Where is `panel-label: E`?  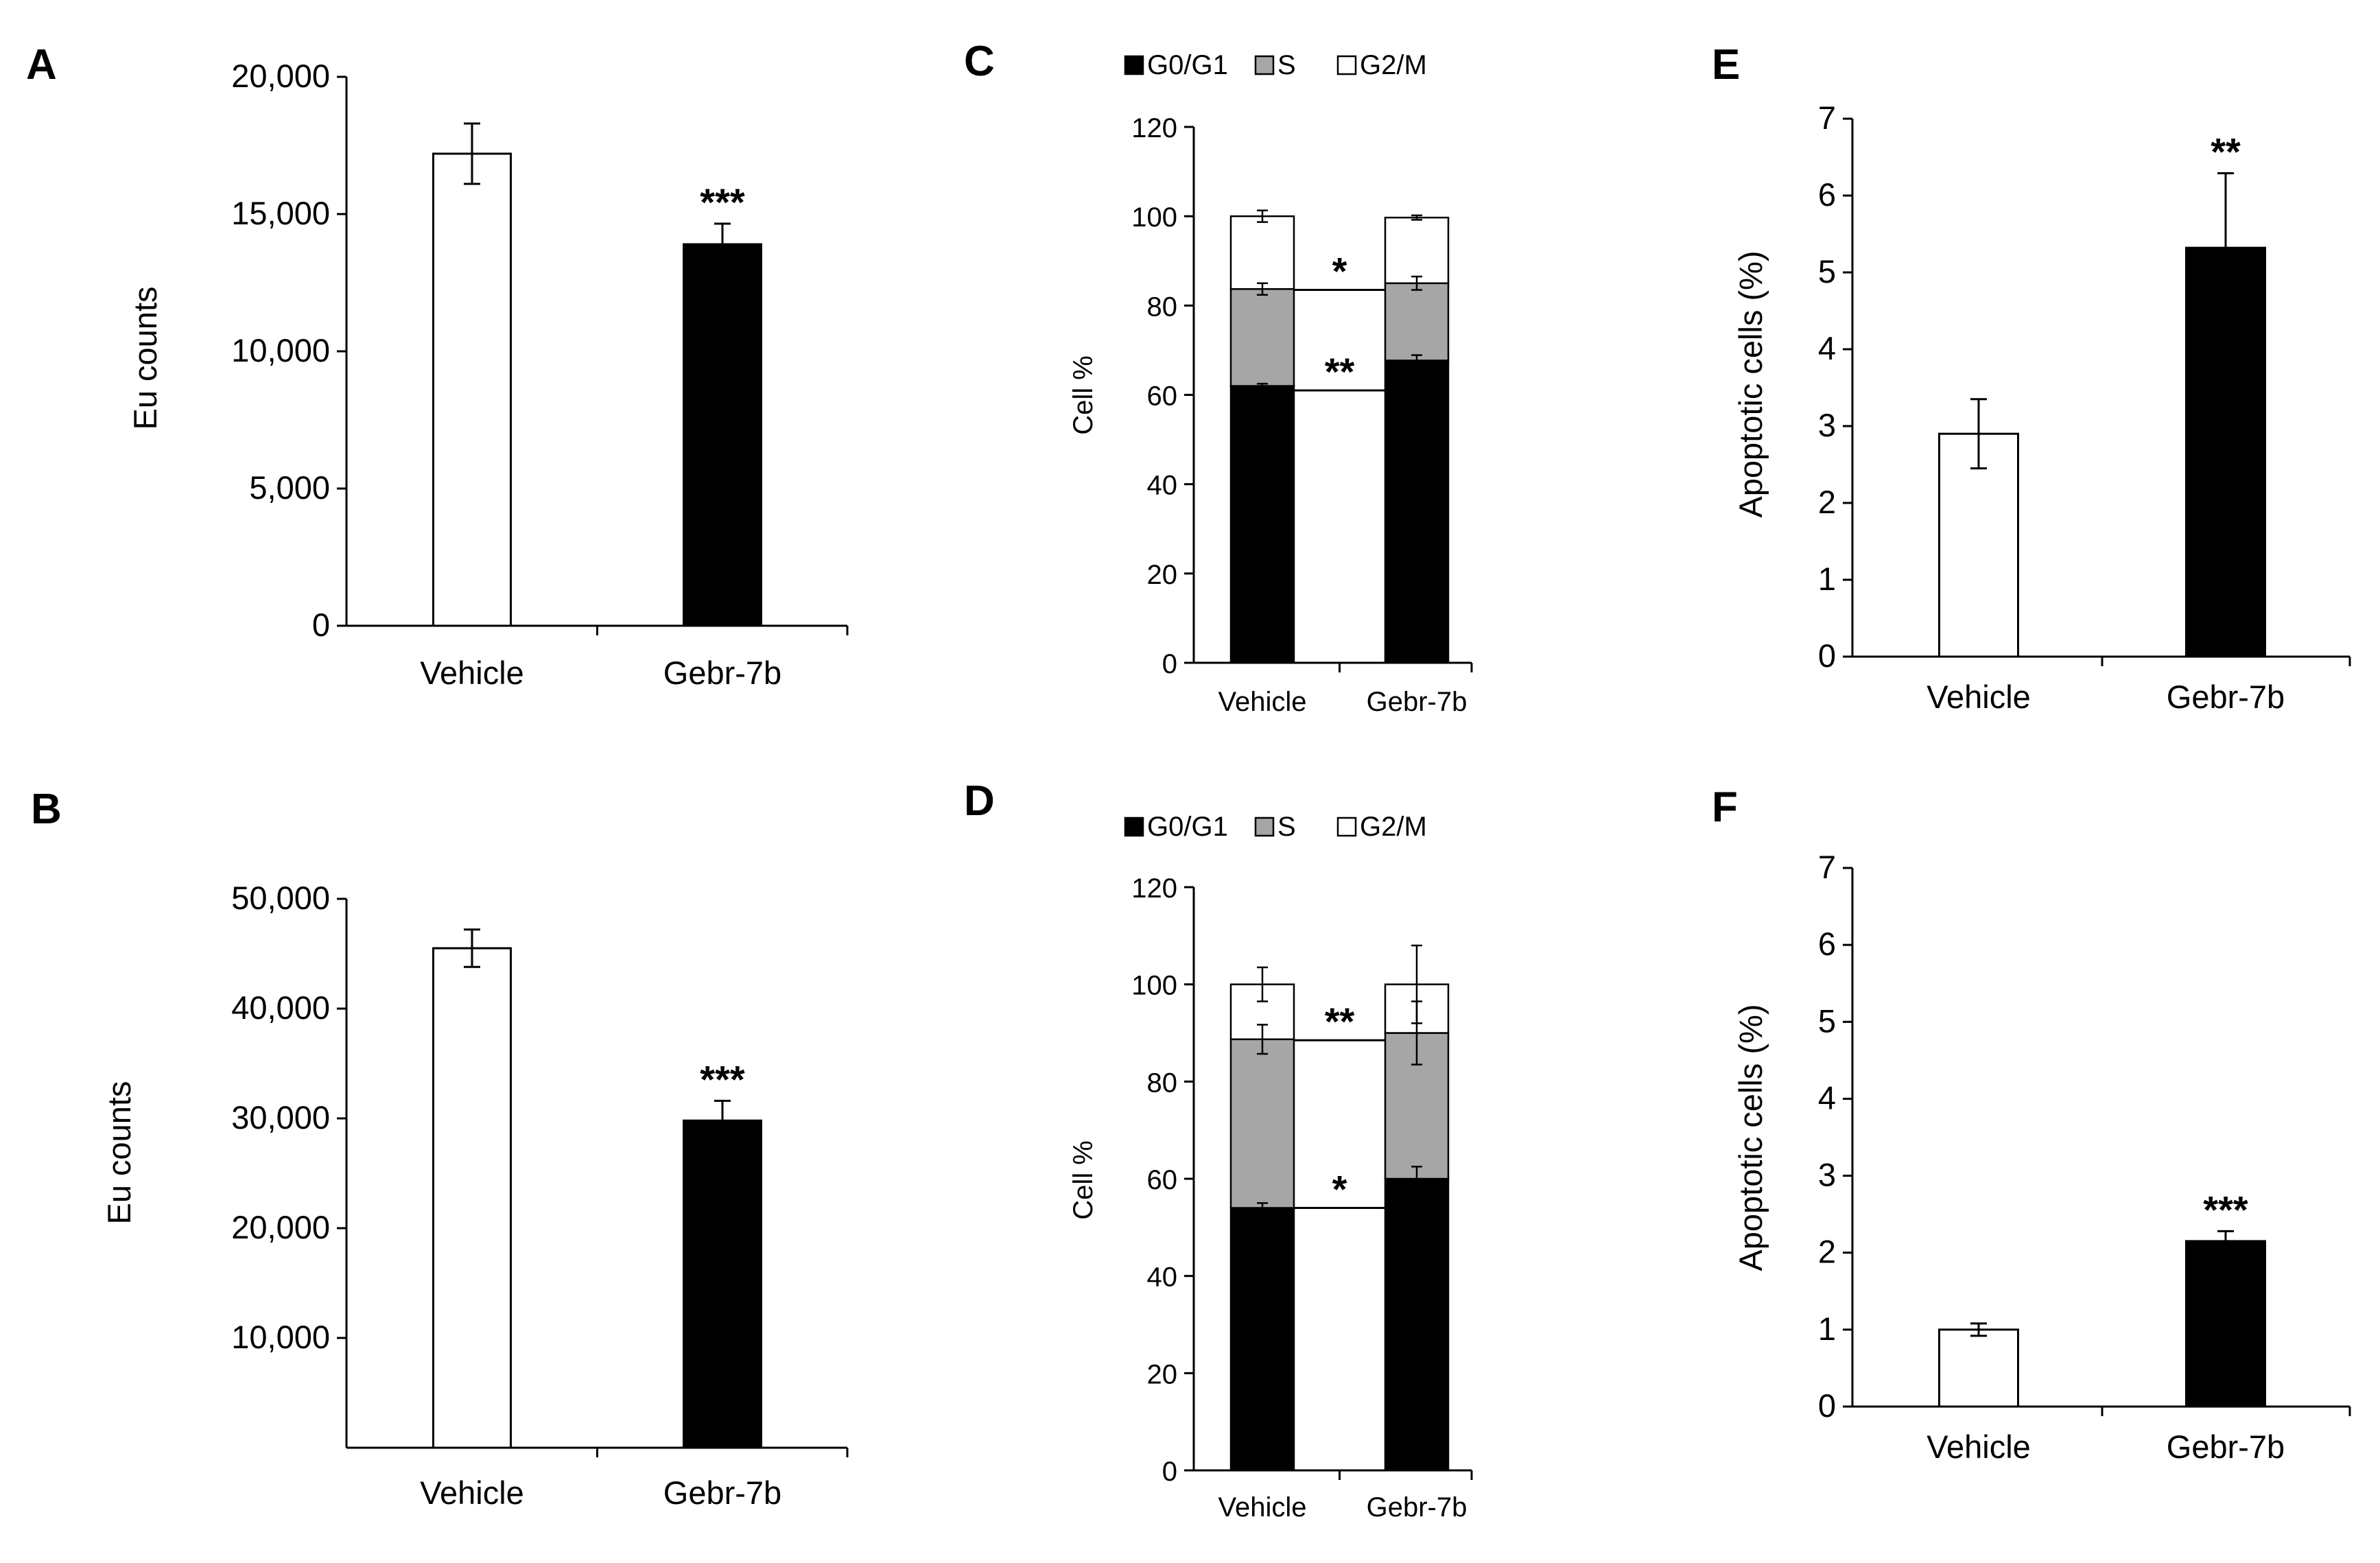
panel-label: E is located at coordinates (1726, 65).